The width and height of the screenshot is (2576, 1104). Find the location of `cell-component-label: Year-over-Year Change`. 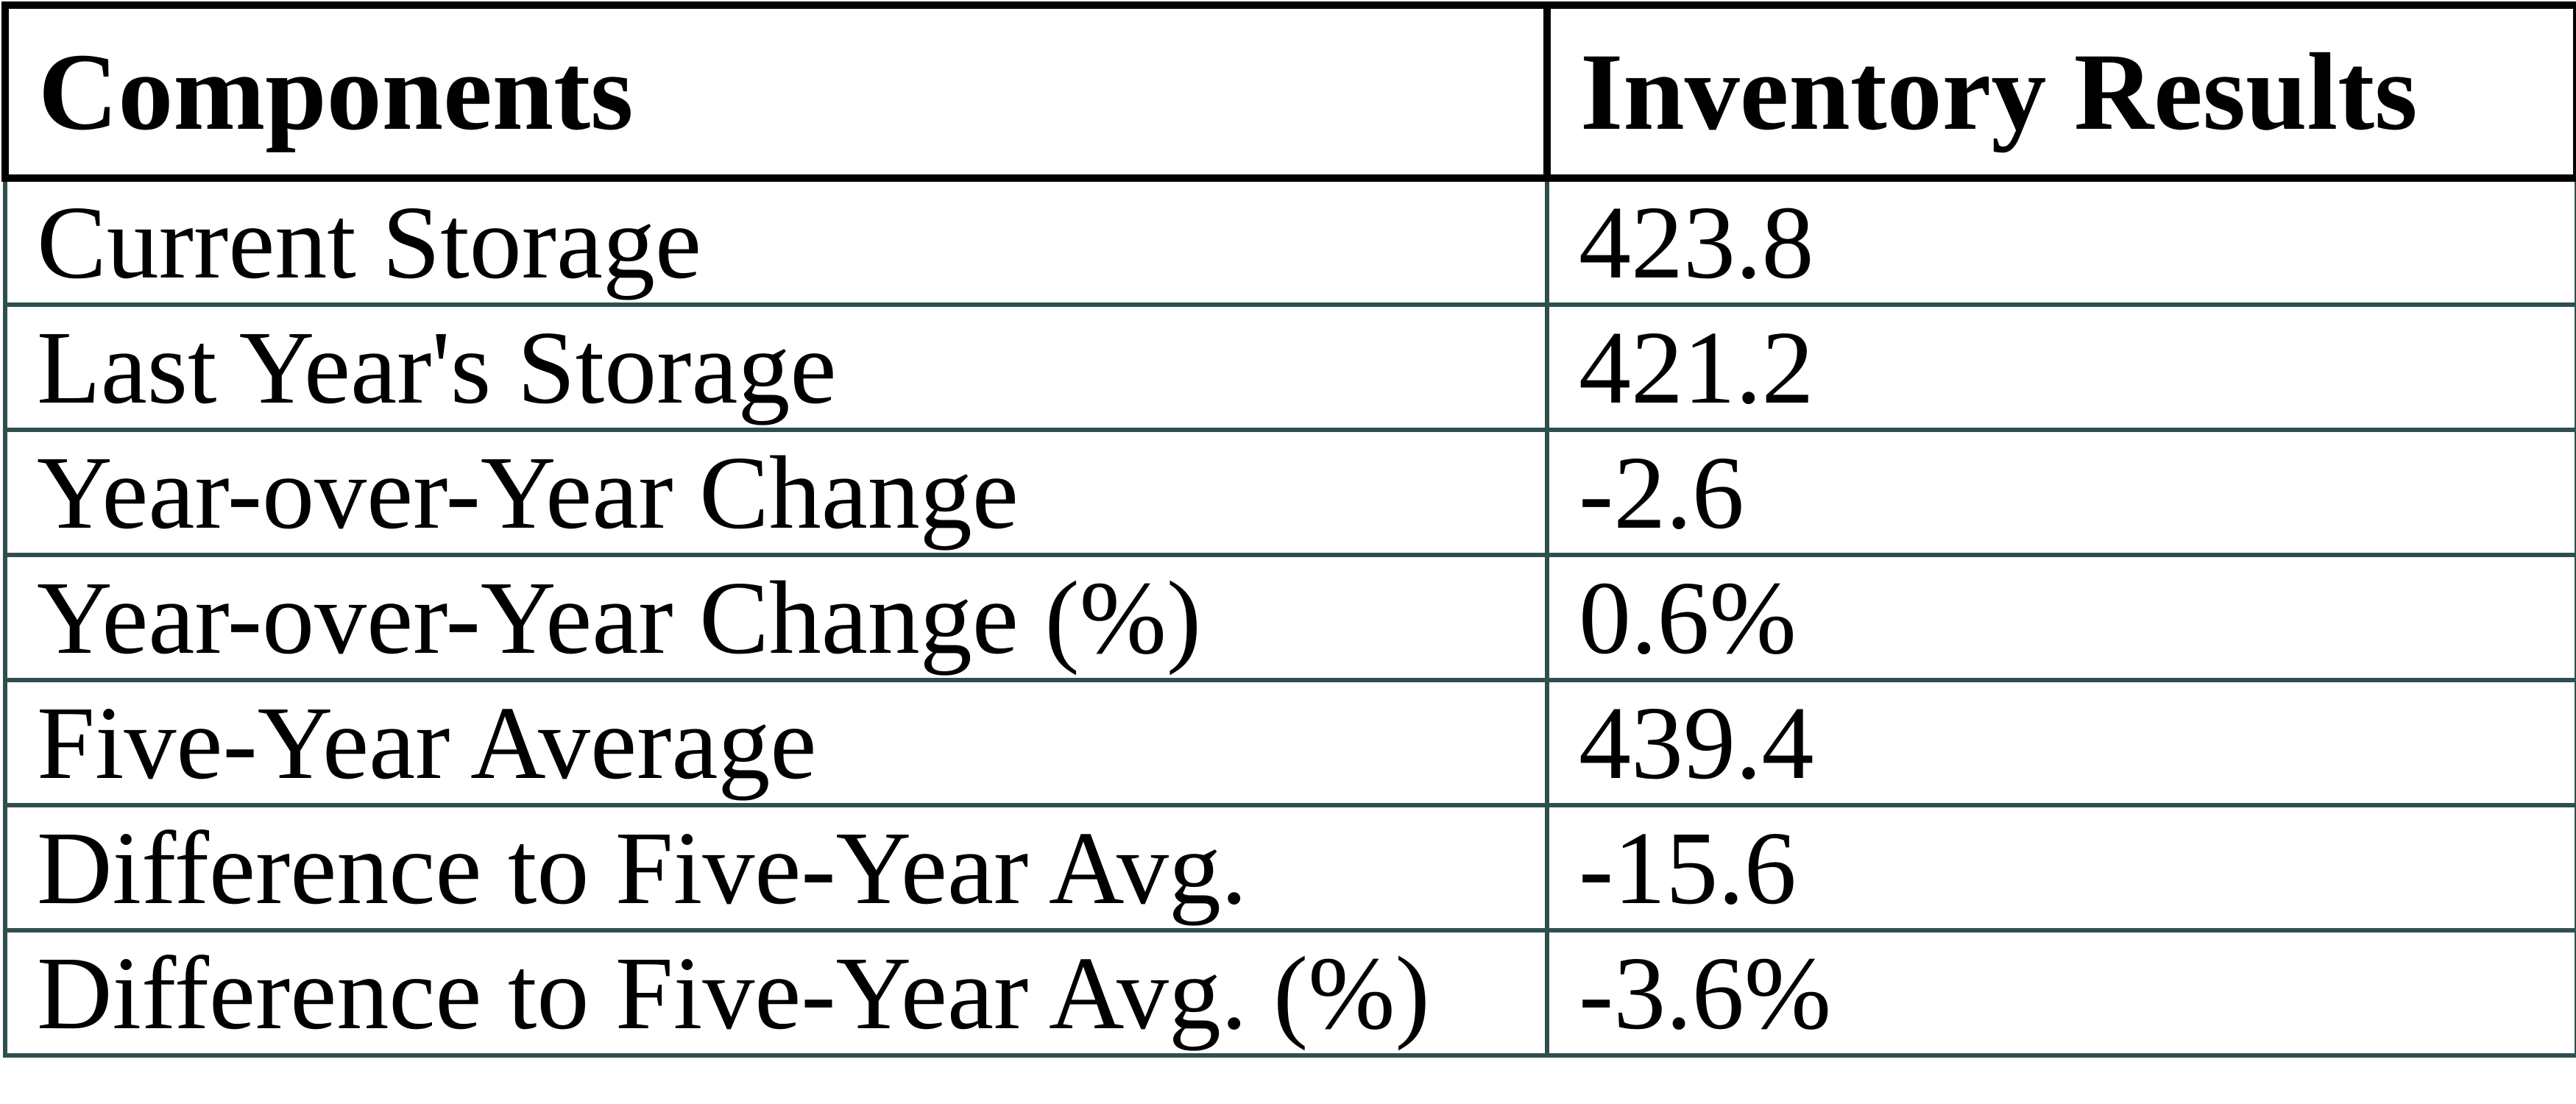

cell-component-label: Year-over-Year Change is located at coordinates (776, 493).